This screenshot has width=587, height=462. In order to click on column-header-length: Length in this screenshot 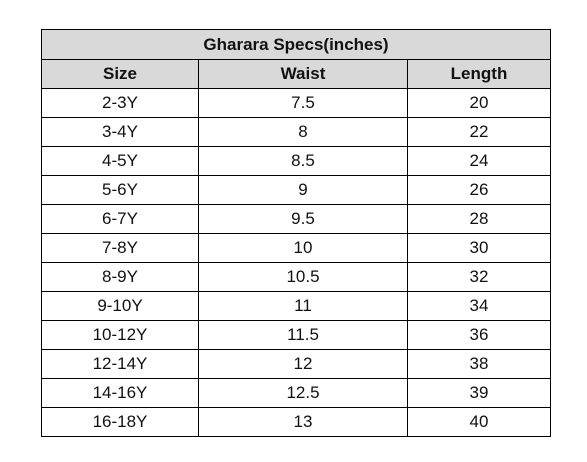, I will do `click(479, 74)`.